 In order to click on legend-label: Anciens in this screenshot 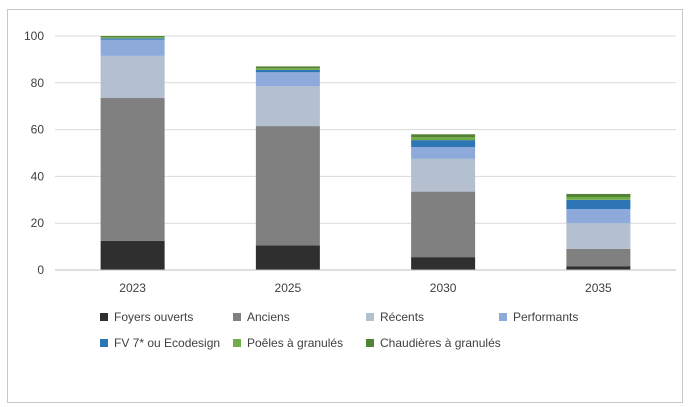, I will do `click(268, 317)`.